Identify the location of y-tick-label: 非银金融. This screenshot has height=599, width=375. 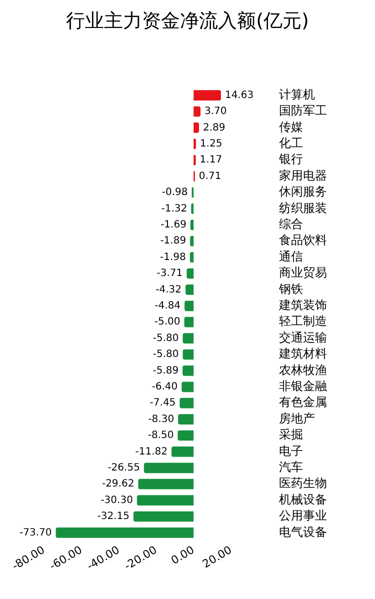
(303, 386).